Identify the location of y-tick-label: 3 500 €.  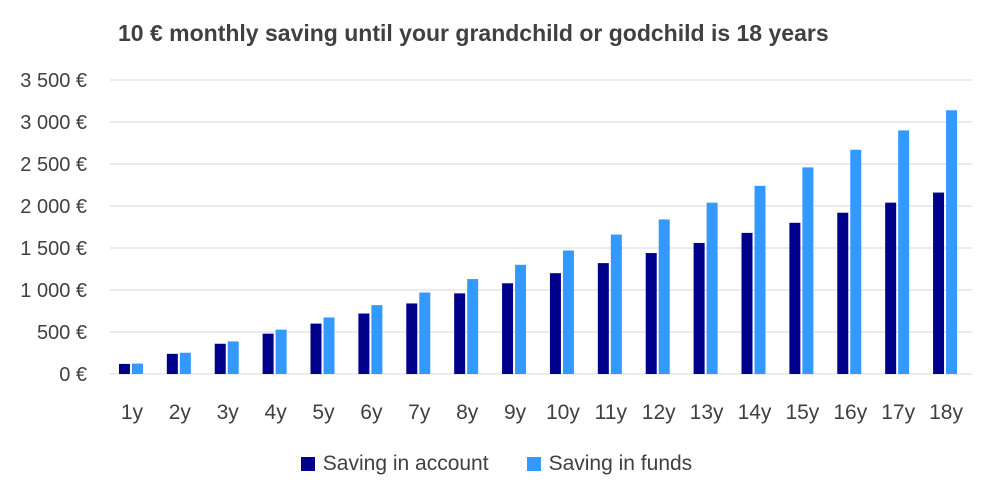
(53, 81).